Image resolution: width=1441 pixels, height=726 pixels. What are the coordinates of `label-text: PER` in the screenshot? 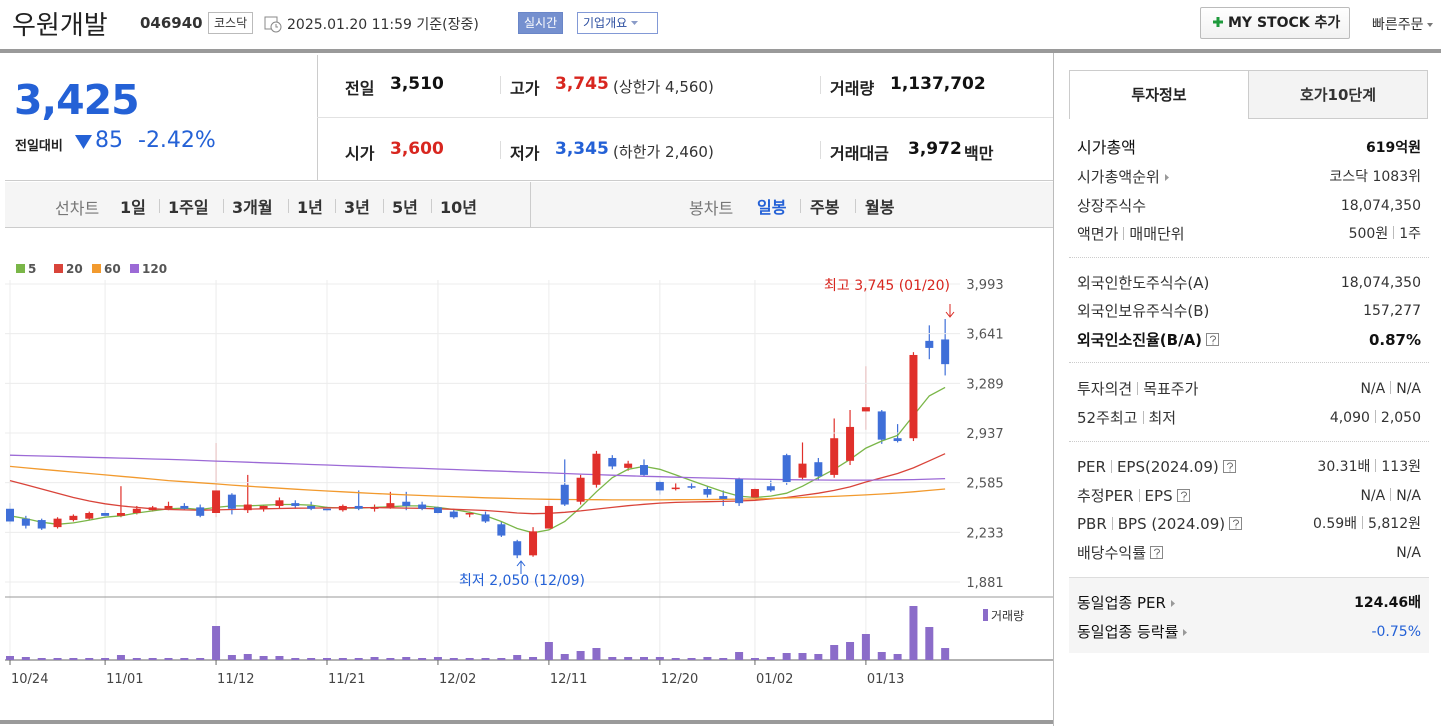 It's located at (1091, 467).